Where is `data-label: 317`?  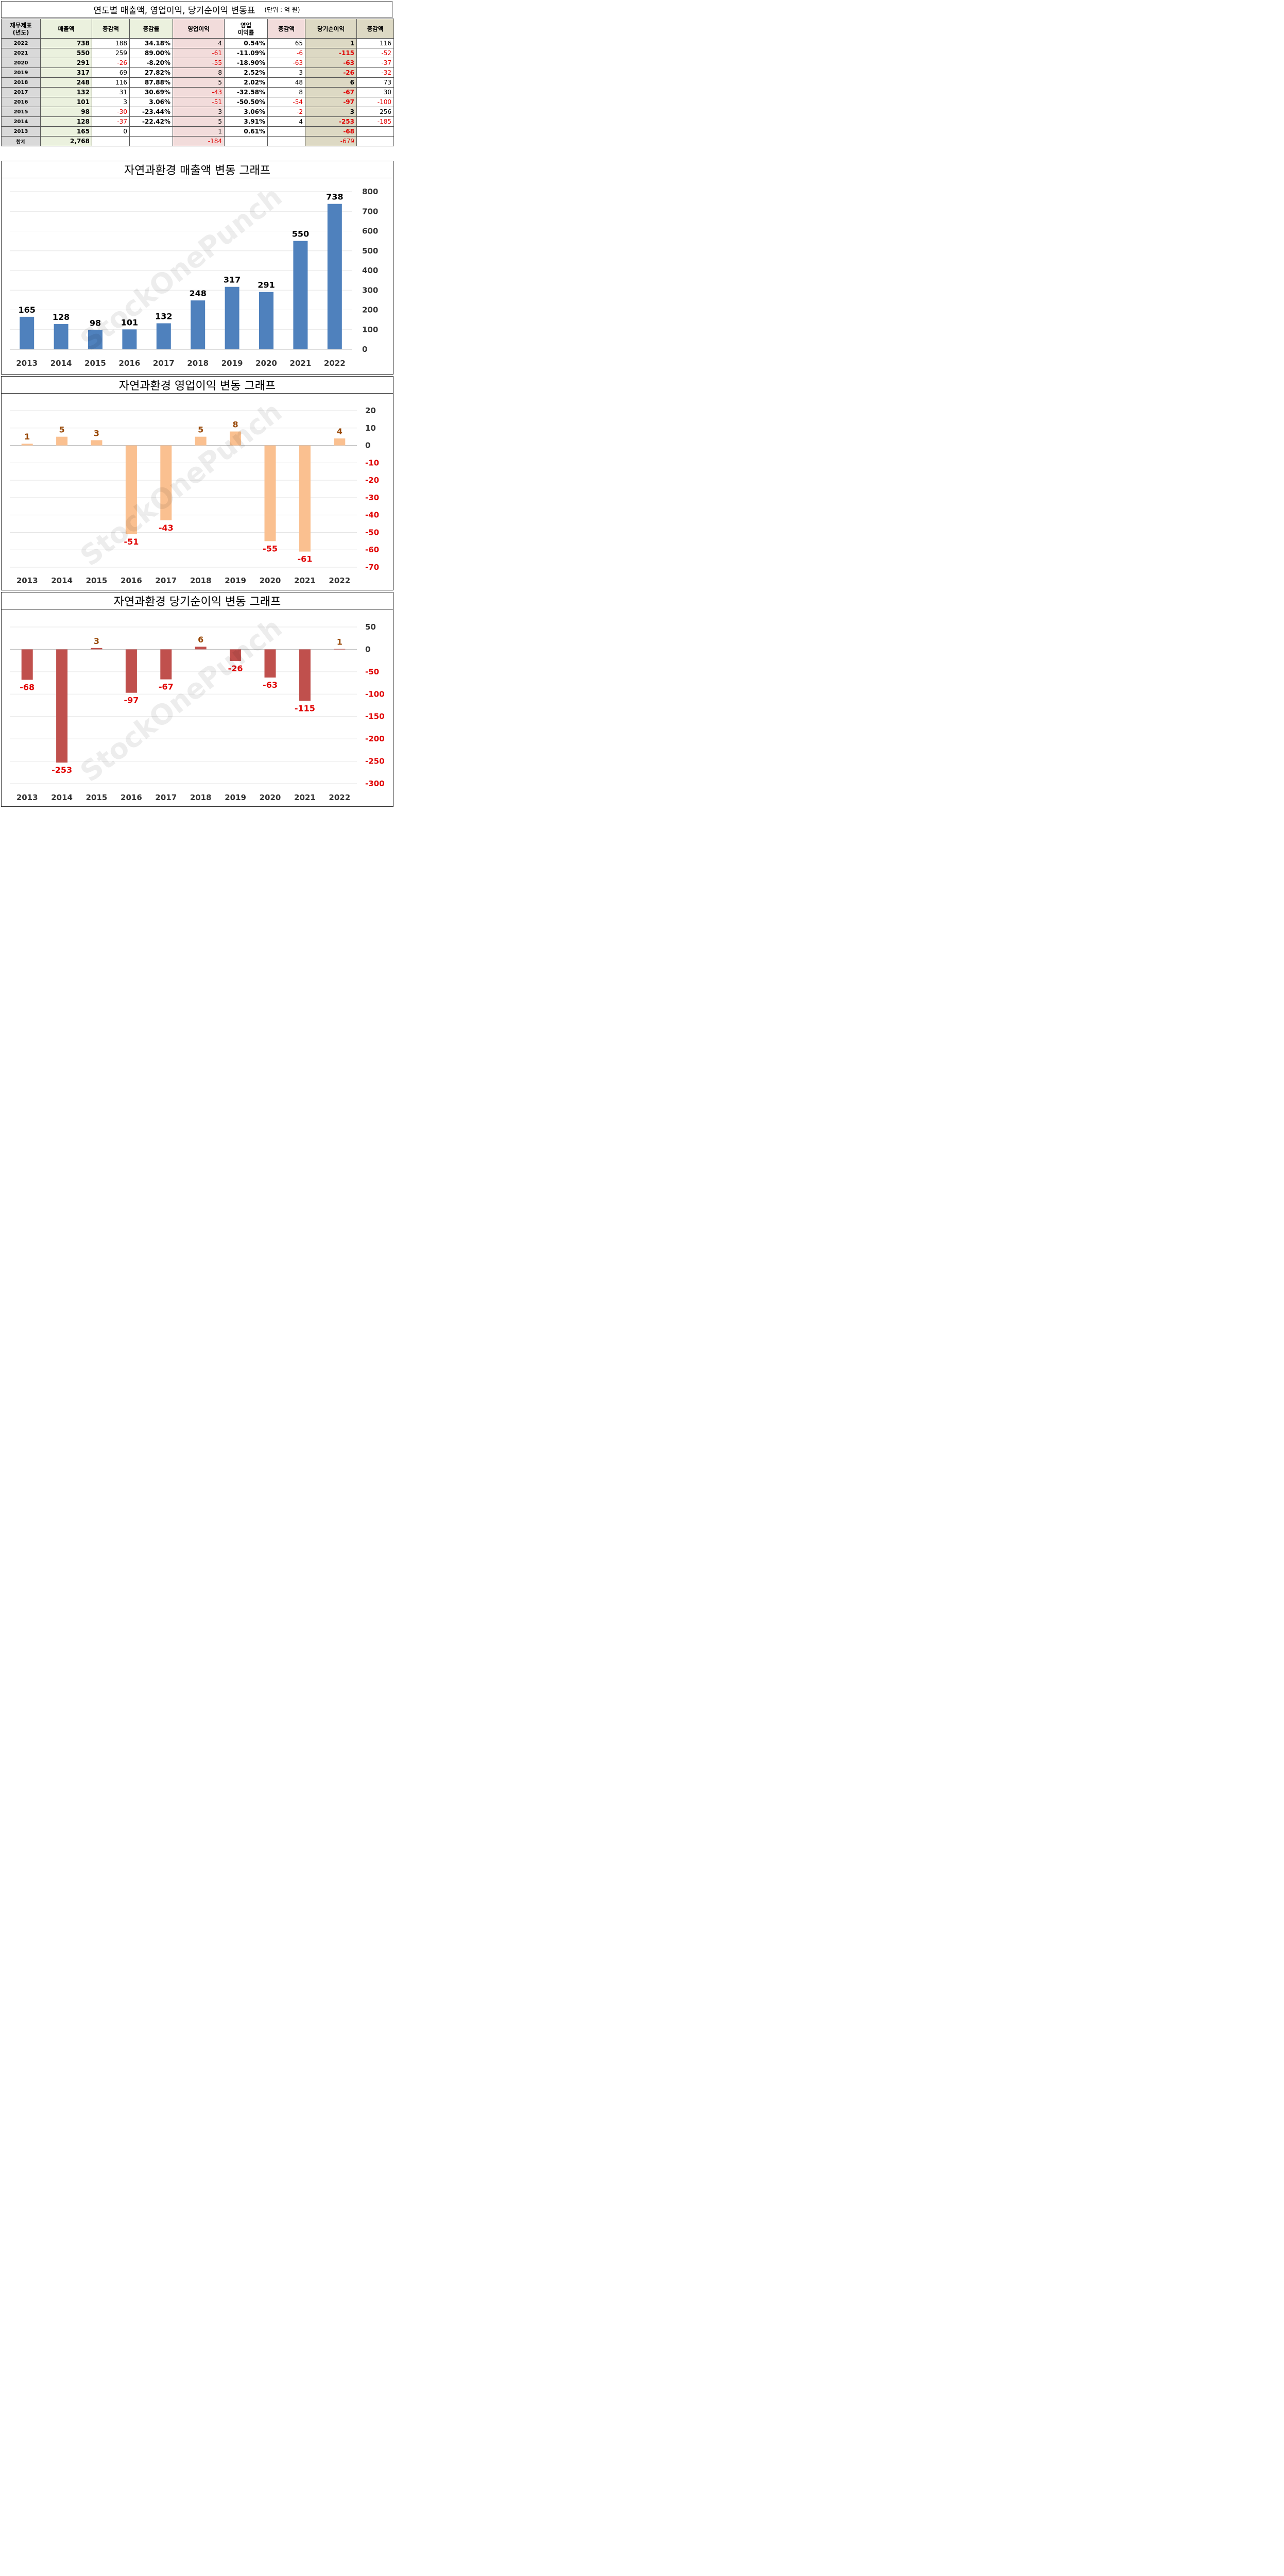
data-label: 317 is located at coordinates (232, 280).